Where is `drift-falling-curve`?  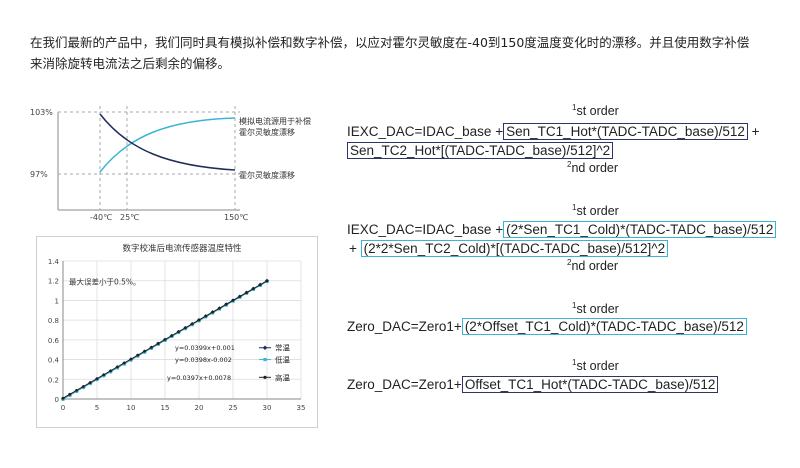 drift-falling-curve is located at coordinates (167, 142).